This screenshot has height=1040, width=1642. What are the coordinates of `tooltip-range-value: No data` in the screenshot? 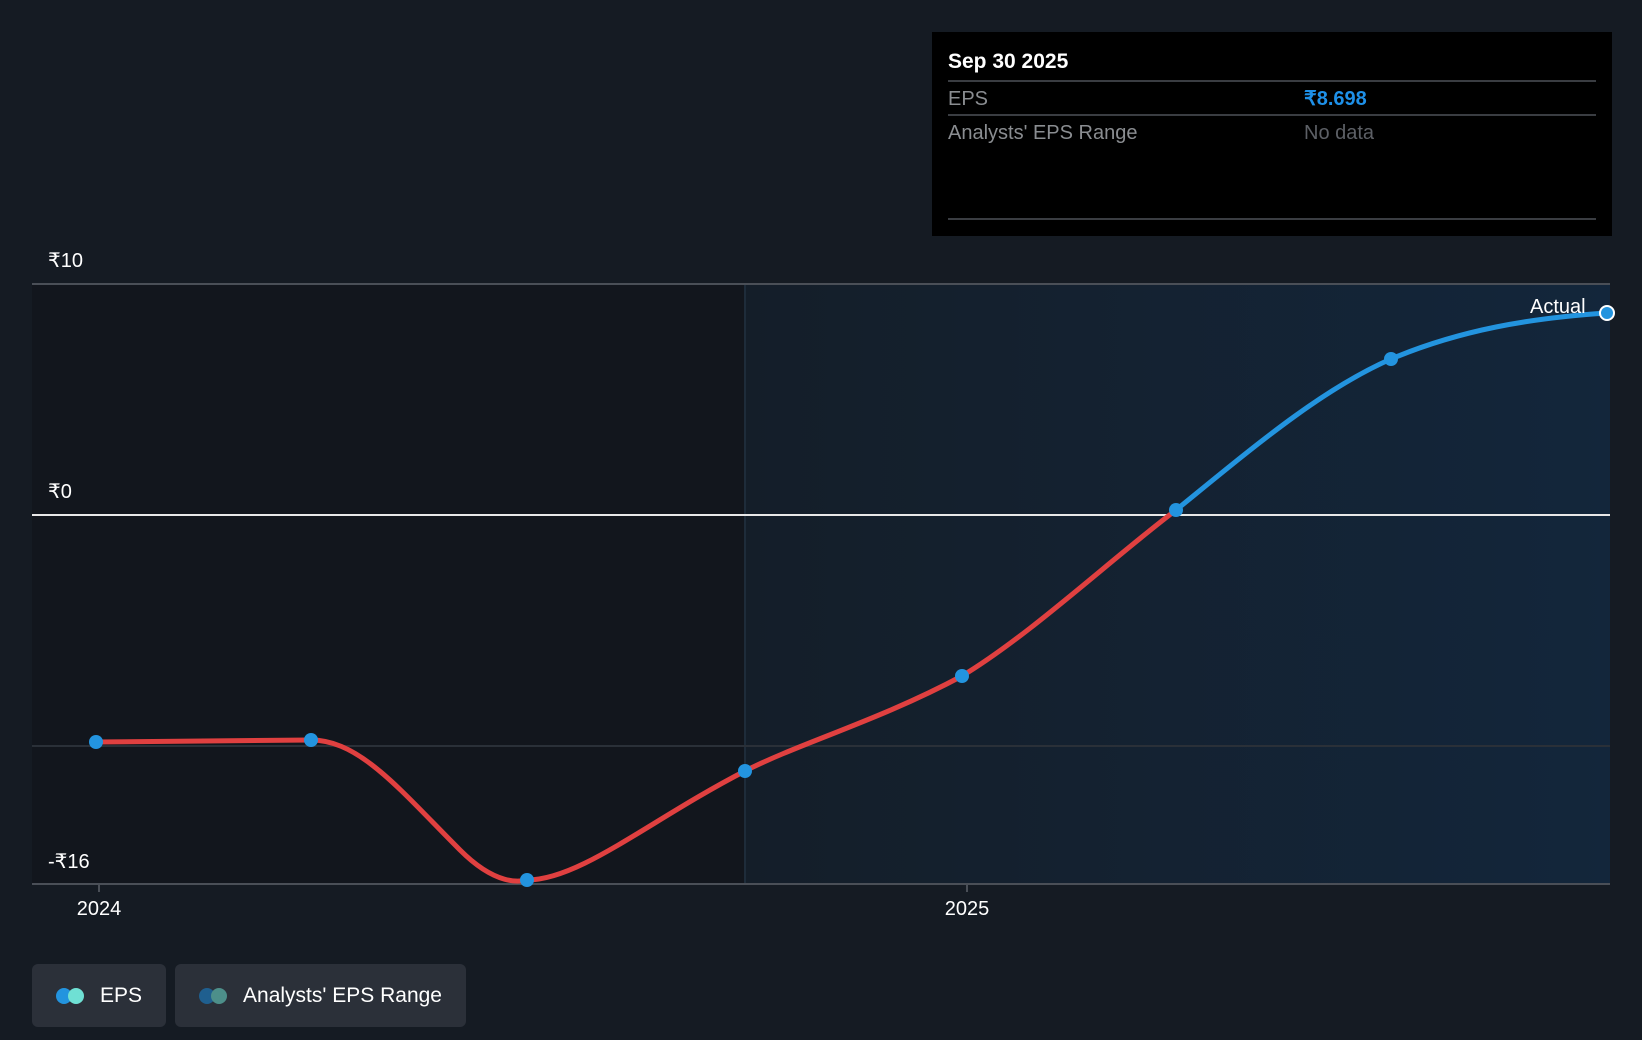 It's located at (1339, 133).